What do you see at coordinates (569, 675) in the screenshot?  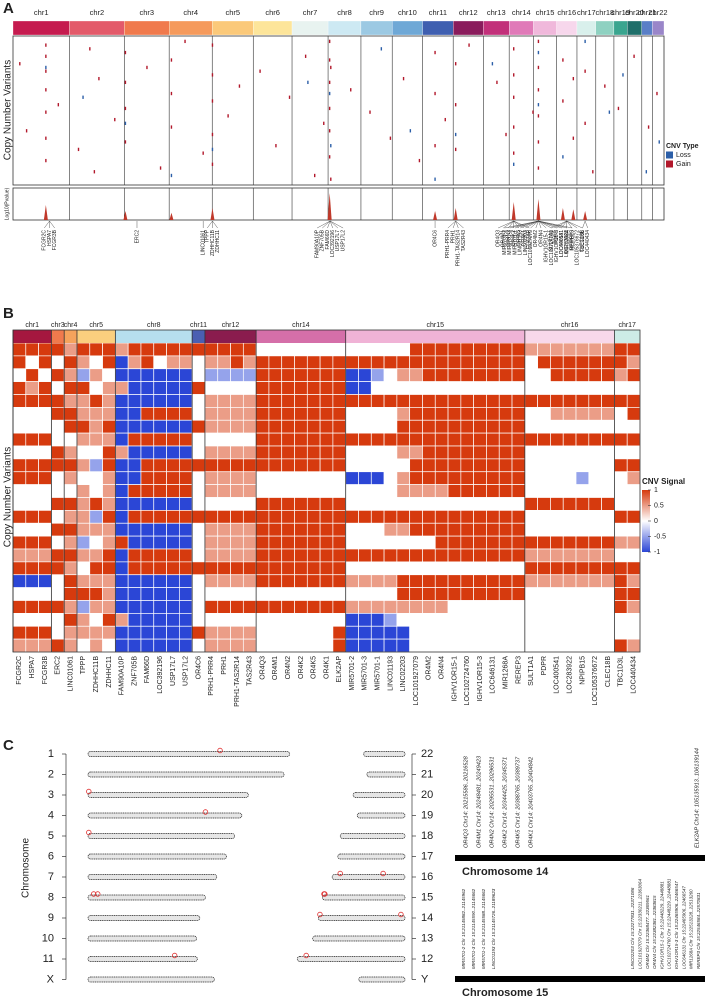 I see `column-label: LOC283922` at bounding box center [569, 675].